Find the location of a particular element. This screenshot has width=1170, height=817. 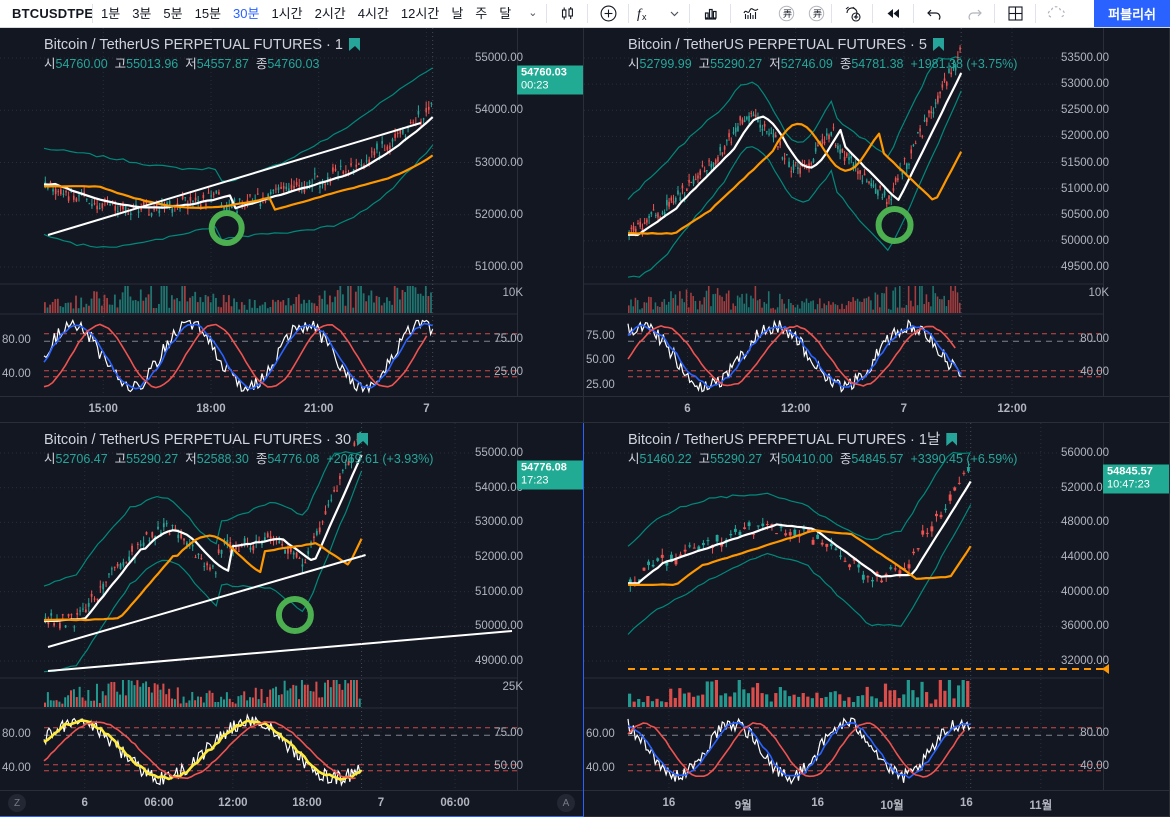

indicator-templates-icon is located at coordinates (751, 13).